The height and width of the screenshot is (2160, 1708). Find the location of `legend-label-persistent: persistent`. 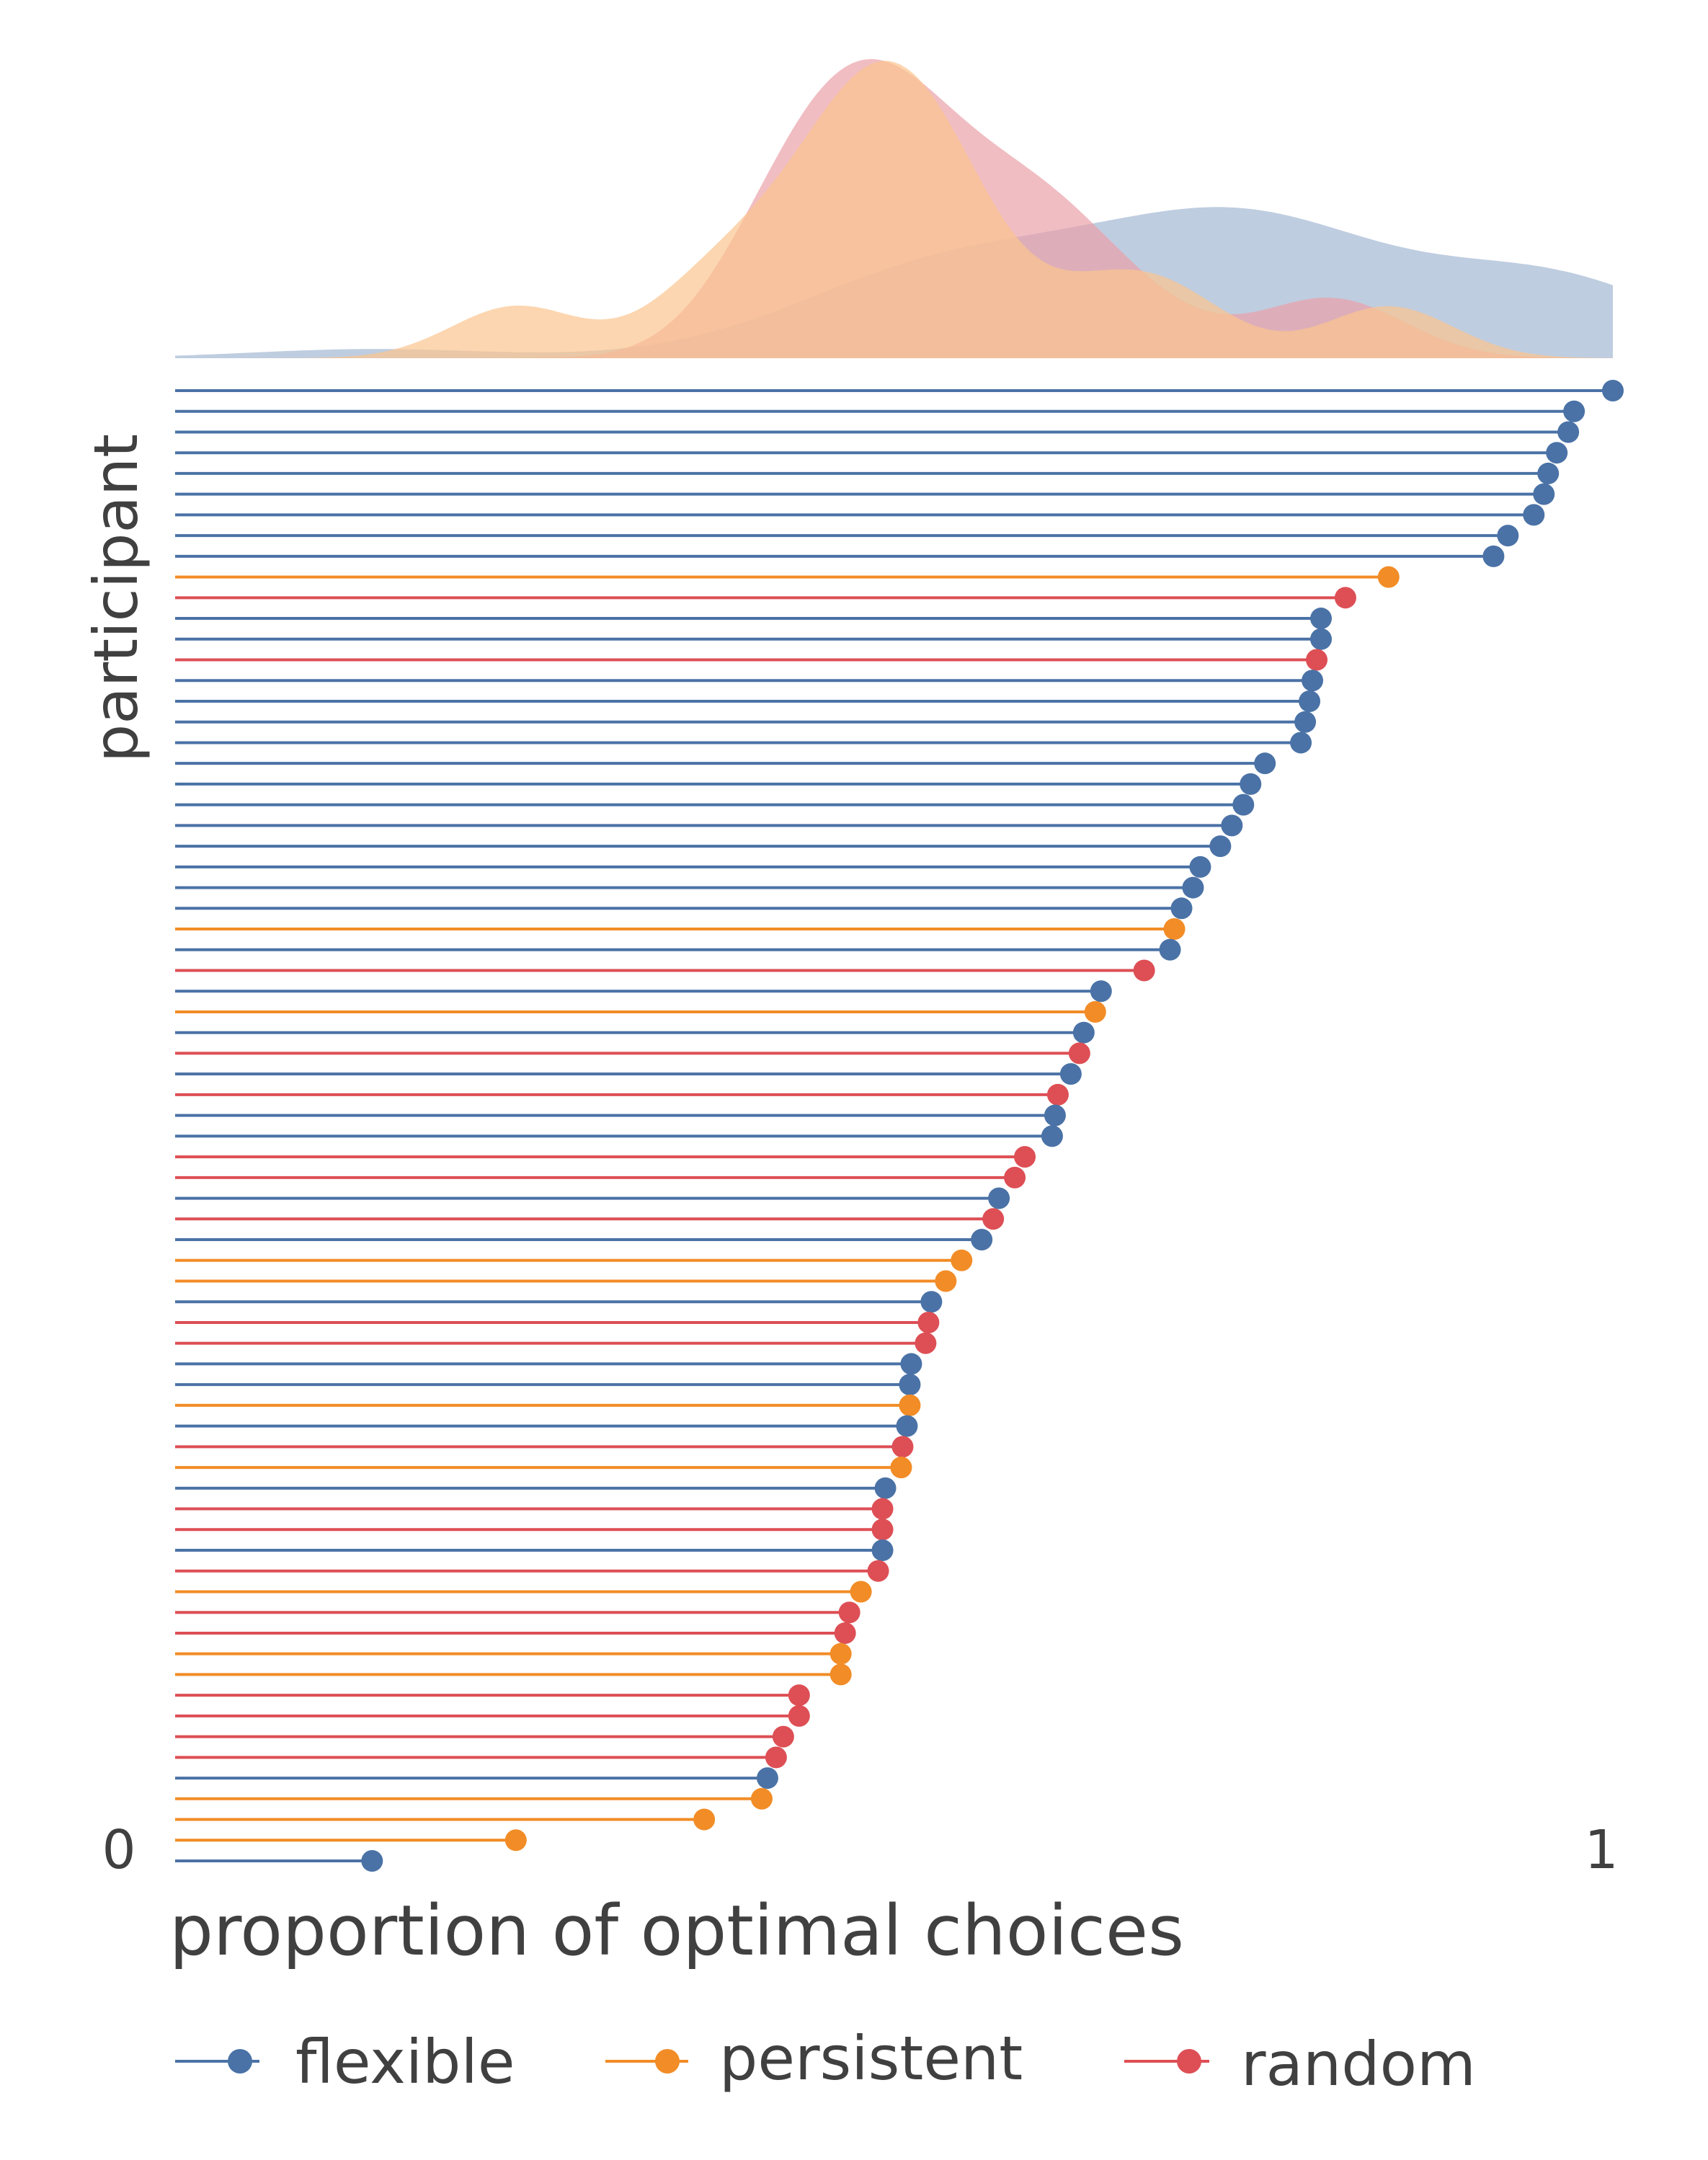

legend-label-persistent: persistent is located at coordinates (871, 2058).